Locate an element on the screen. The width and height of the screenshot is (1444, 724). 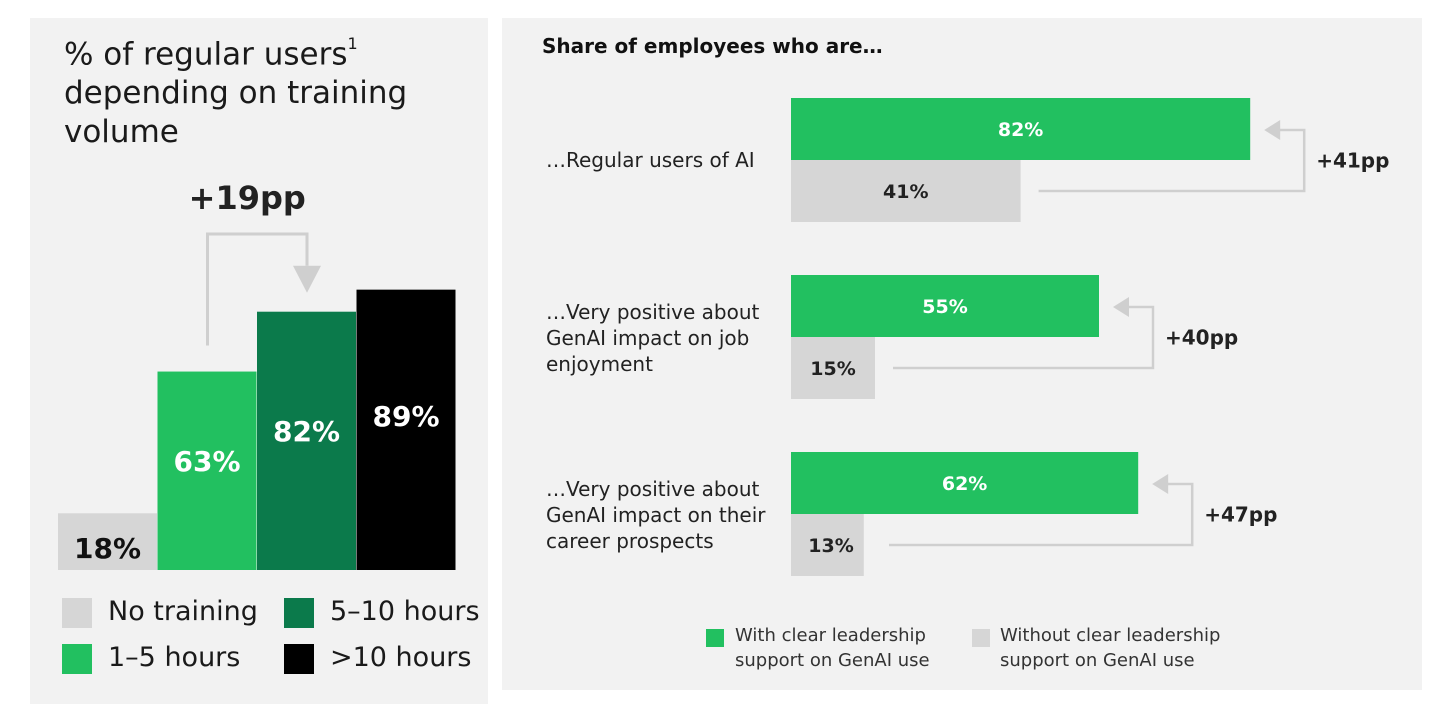
bar-value-label: 15% is located at coordinates (832, 369).